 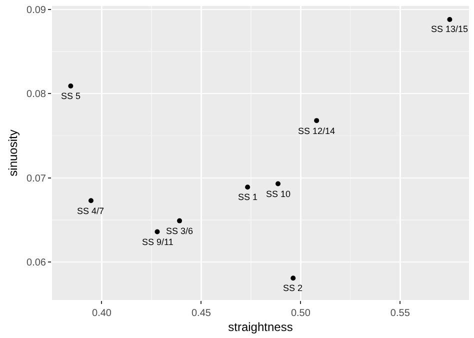 I want to click on annotation: SS 10, so click(x=278, y=194).